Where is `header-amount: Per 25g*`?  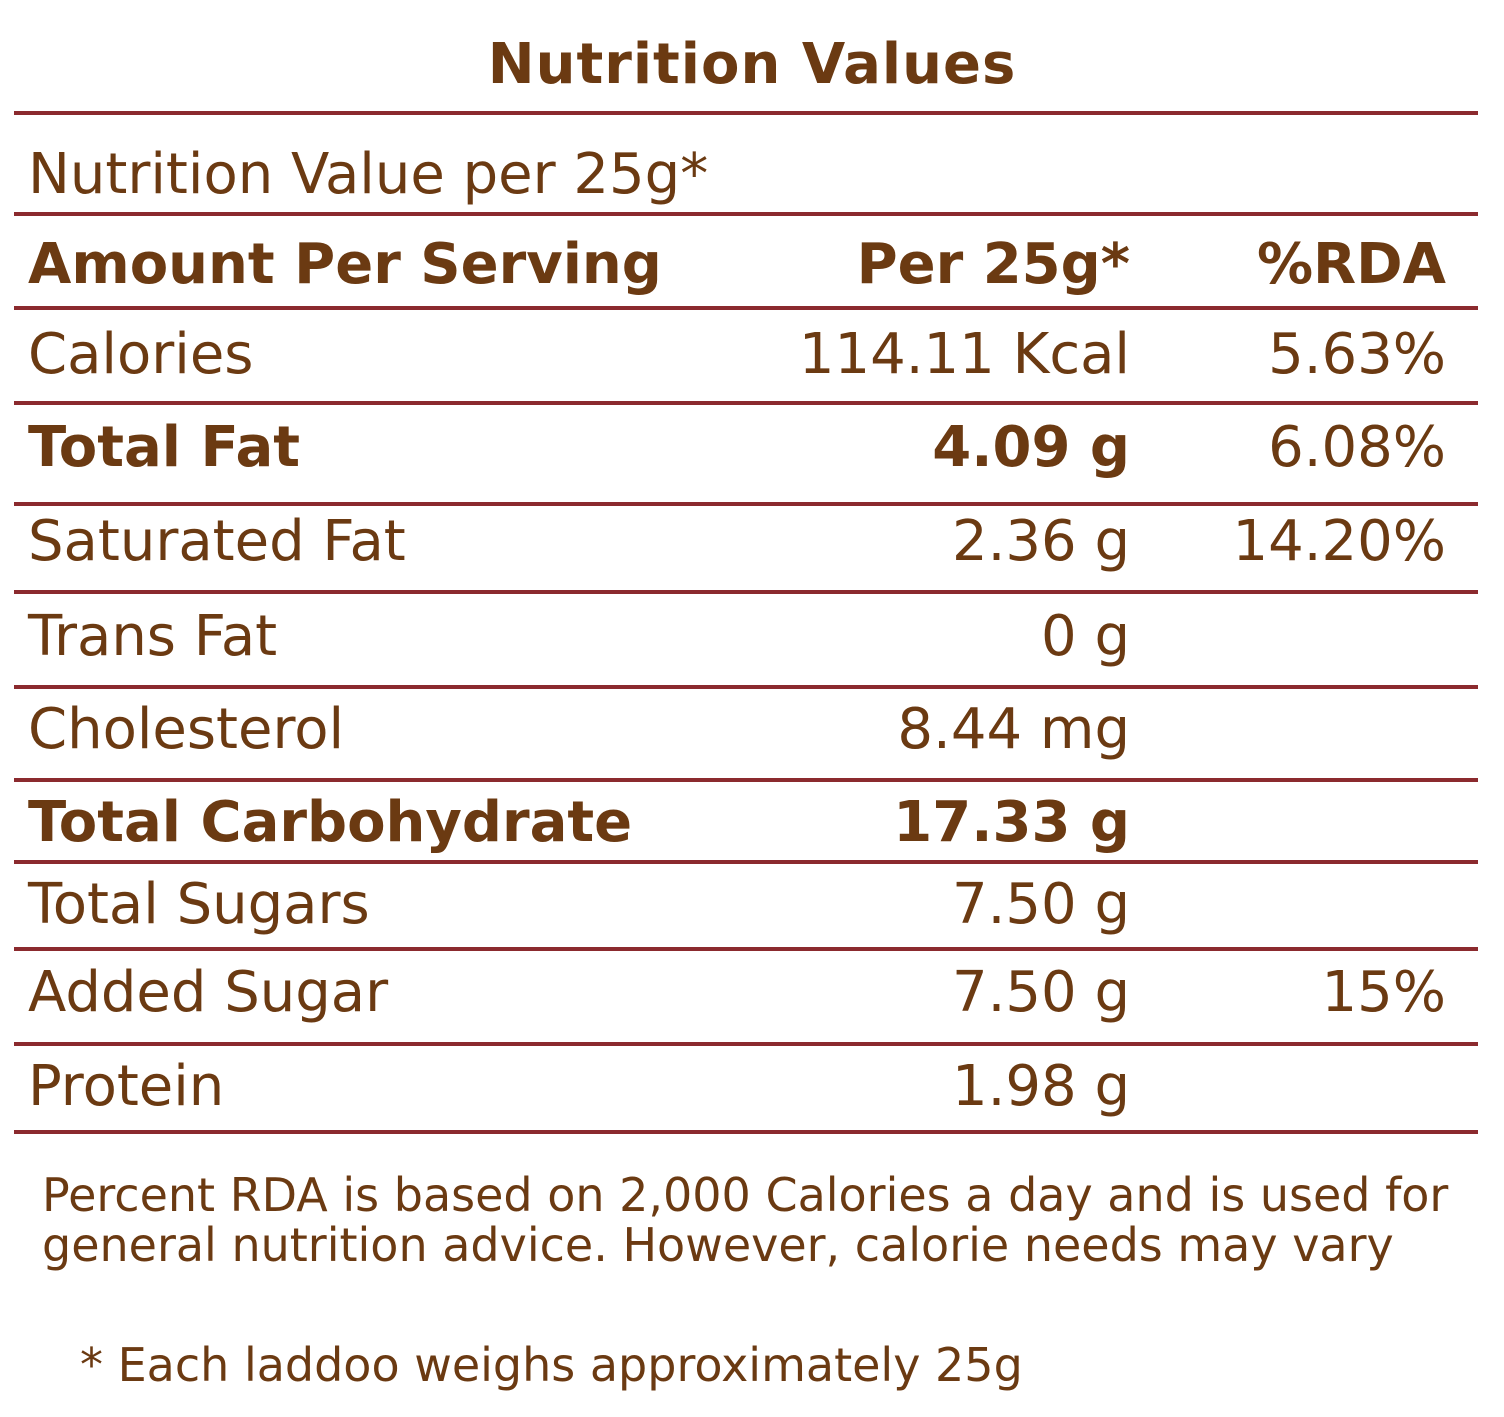 header-amount: Per 25g* is located at coordinates (993, 264).